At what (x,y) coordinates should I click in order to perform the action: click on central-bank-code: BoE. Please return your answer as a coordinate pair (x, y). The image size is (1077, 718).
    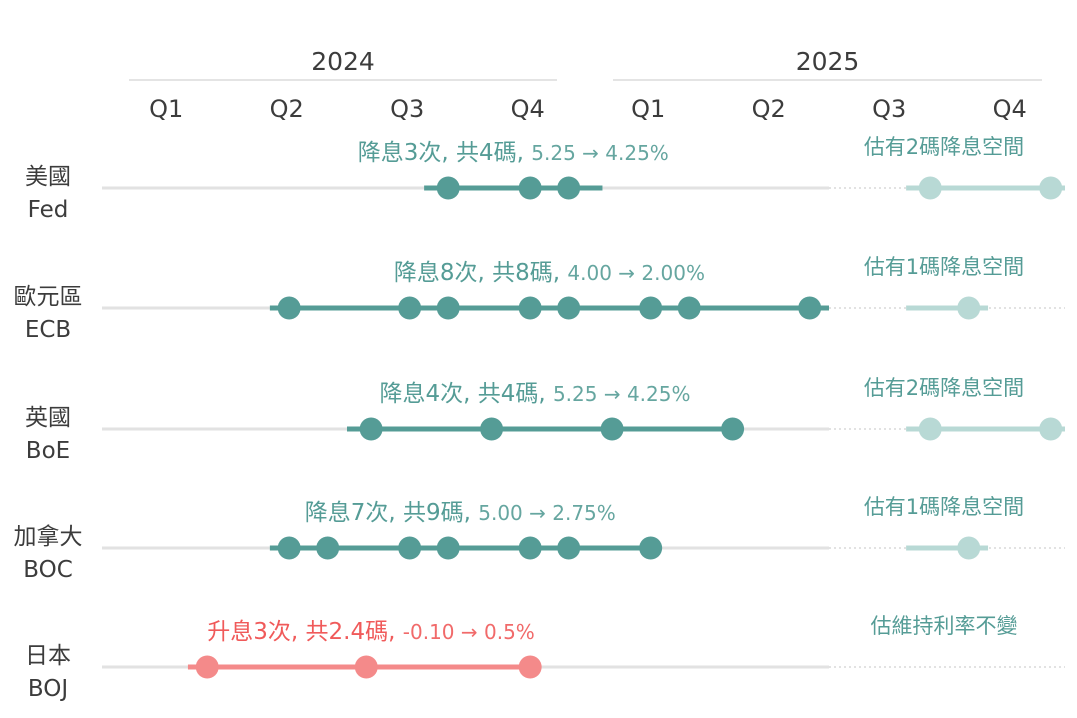
    Looking at the image, I should click on (48, 451).